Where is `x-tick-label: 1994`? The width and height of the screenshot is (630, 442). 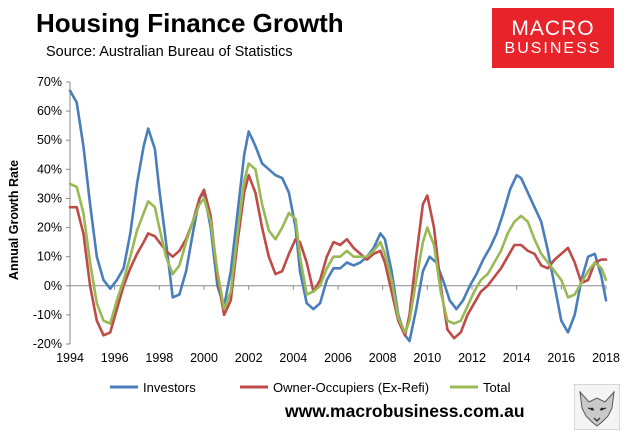
x-tick-label: 1994 is located at coordinates (70, 358).